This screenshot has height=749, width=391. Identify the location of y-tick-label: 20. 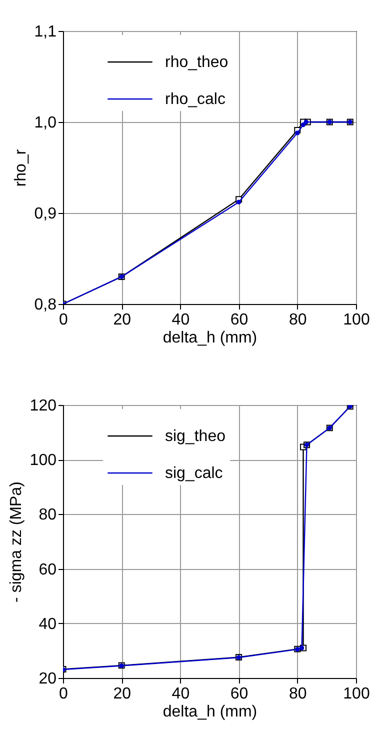
(47, 679).